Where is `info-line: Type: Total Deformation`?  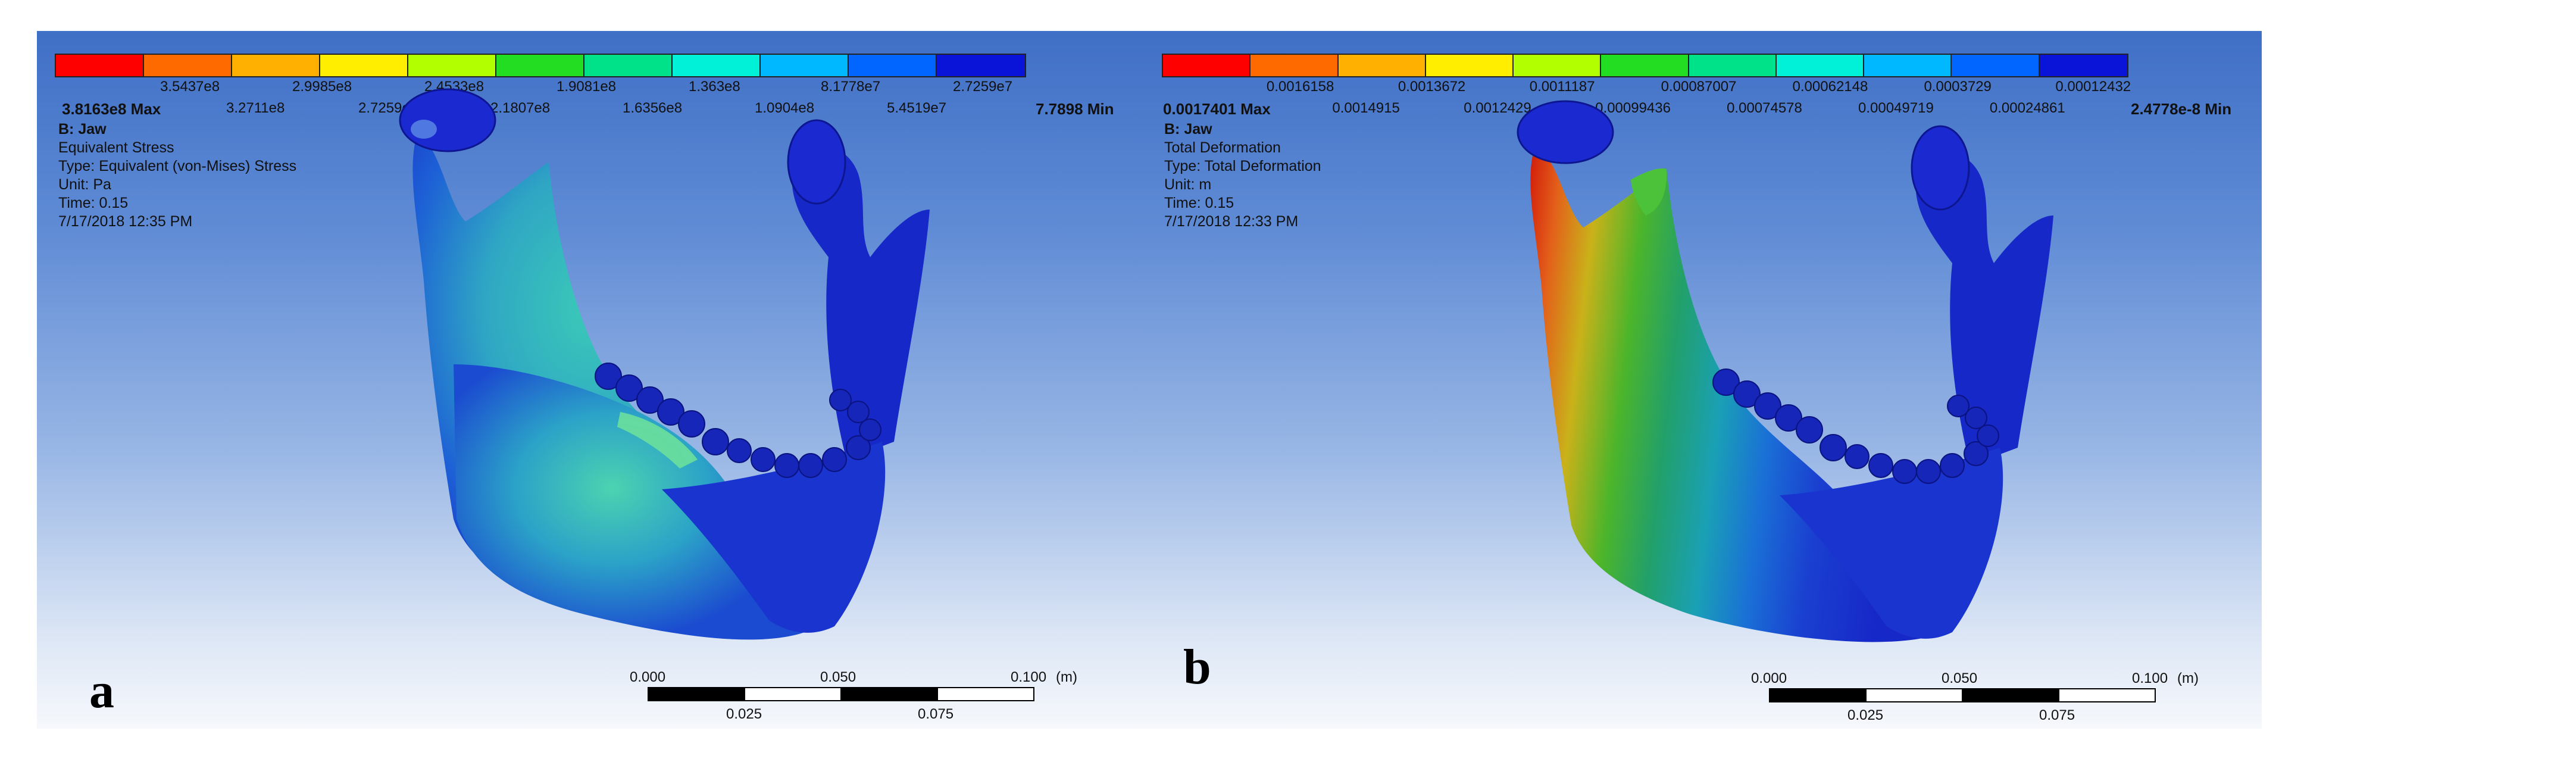 info-line: Type: Total Deformation is located at coordinates (1242, 166).